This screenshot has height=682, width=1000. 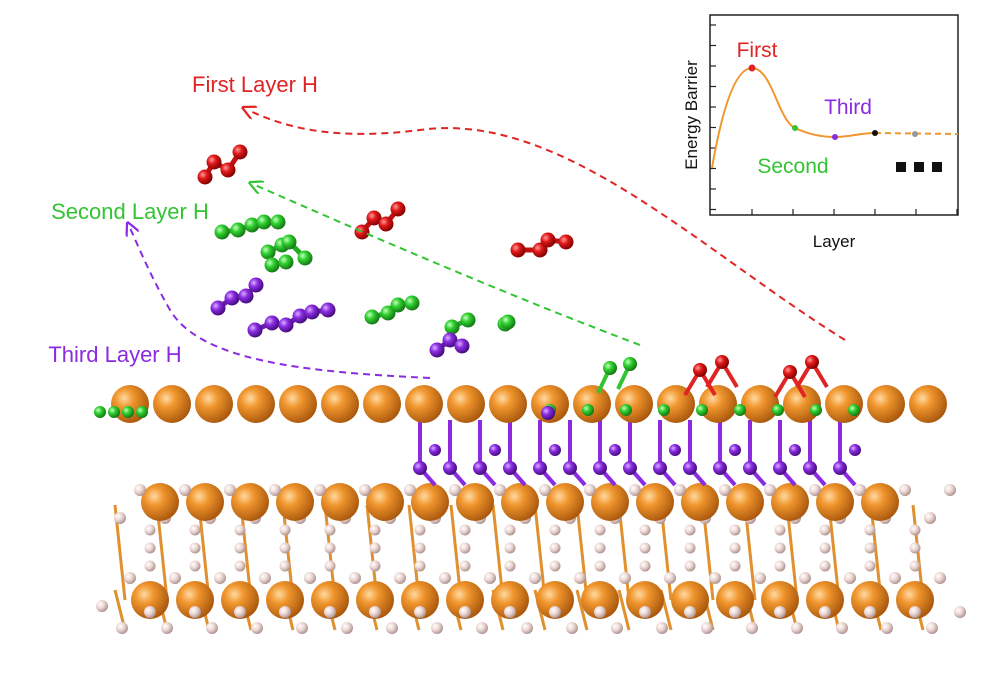 What do you see at coordinates (255, 84) in the screenshot?
I see `first-layer-label: First Layer H` at bounding box center [255, 84].